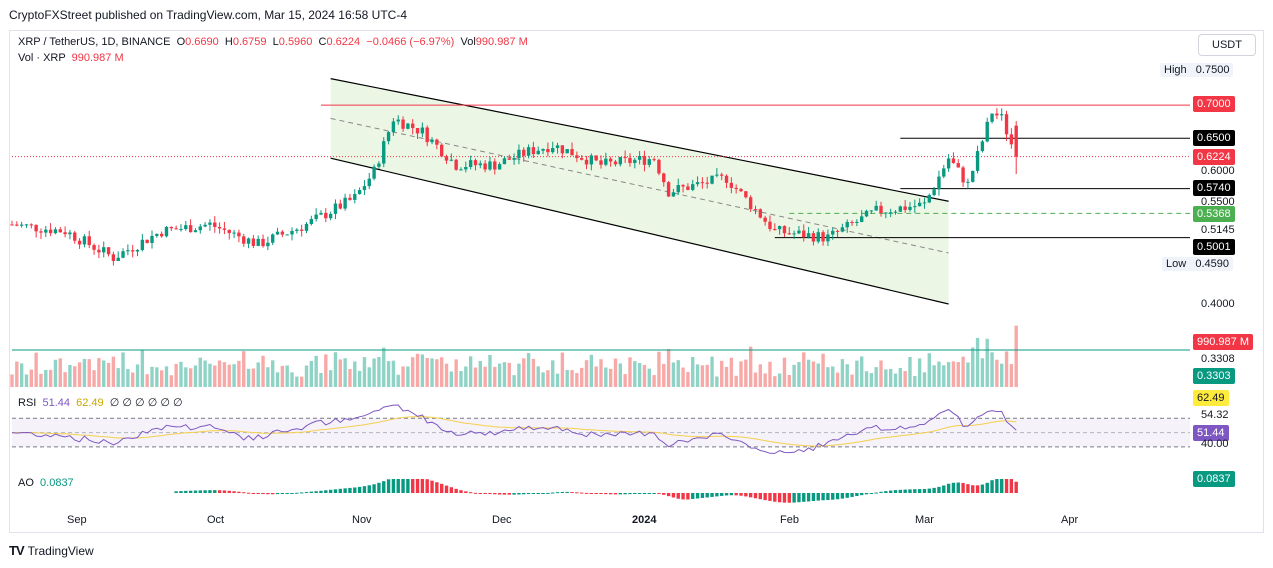  Describe the element at coordinates (1218, 304) in the screenshot. I see `axis-label-0400: 0.4000` at that location.